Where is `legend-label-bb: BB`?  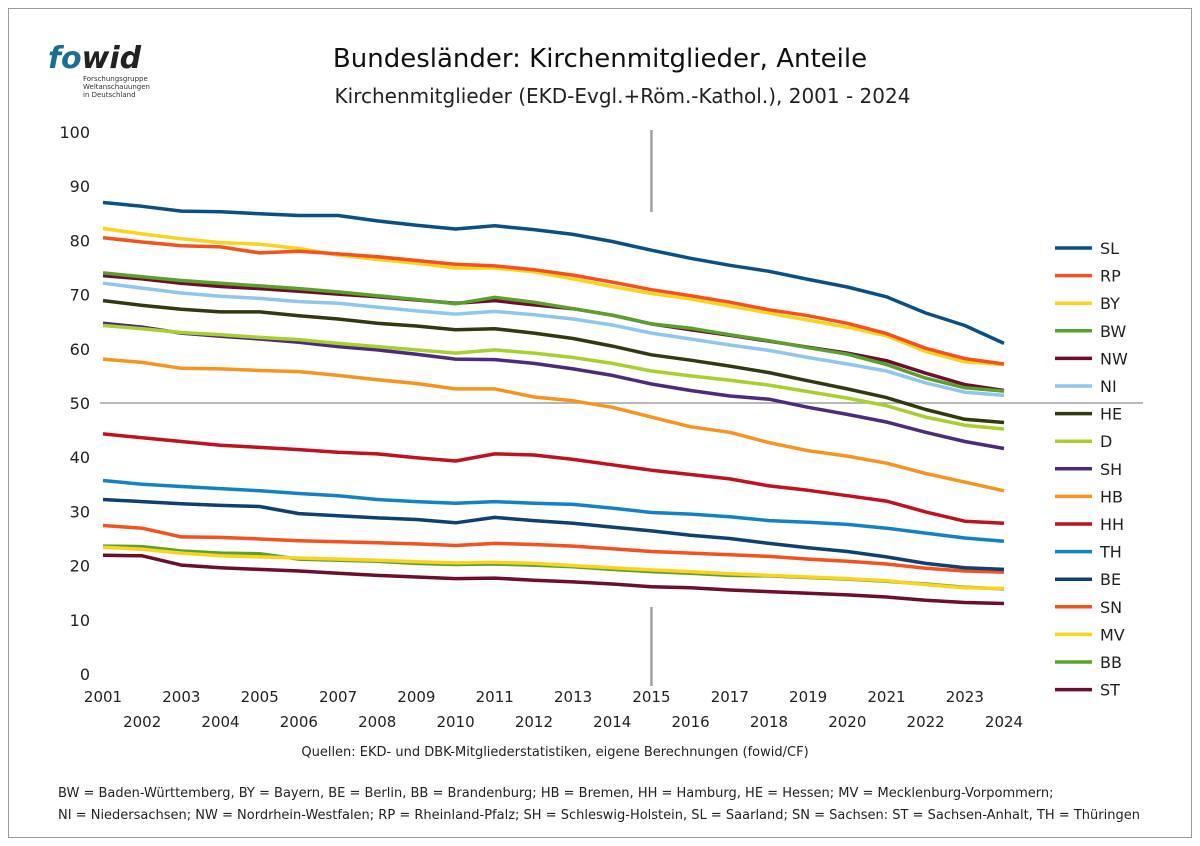
legend-label-bb: BB is located at coordinates (1111, 662).